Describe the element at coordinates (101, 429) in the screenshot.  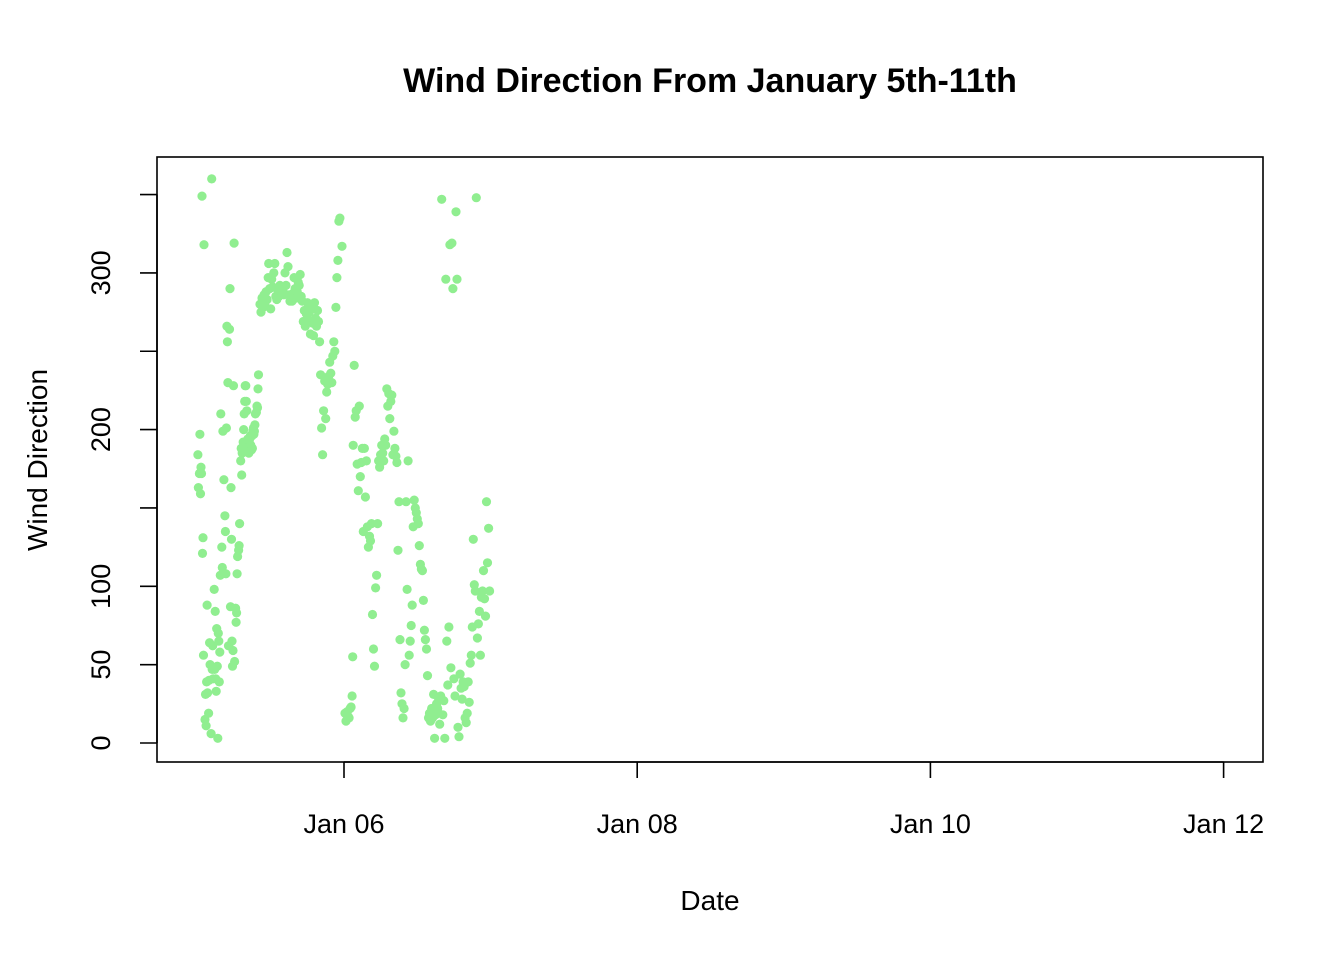
I see `y-tick-label: 200` at that location.